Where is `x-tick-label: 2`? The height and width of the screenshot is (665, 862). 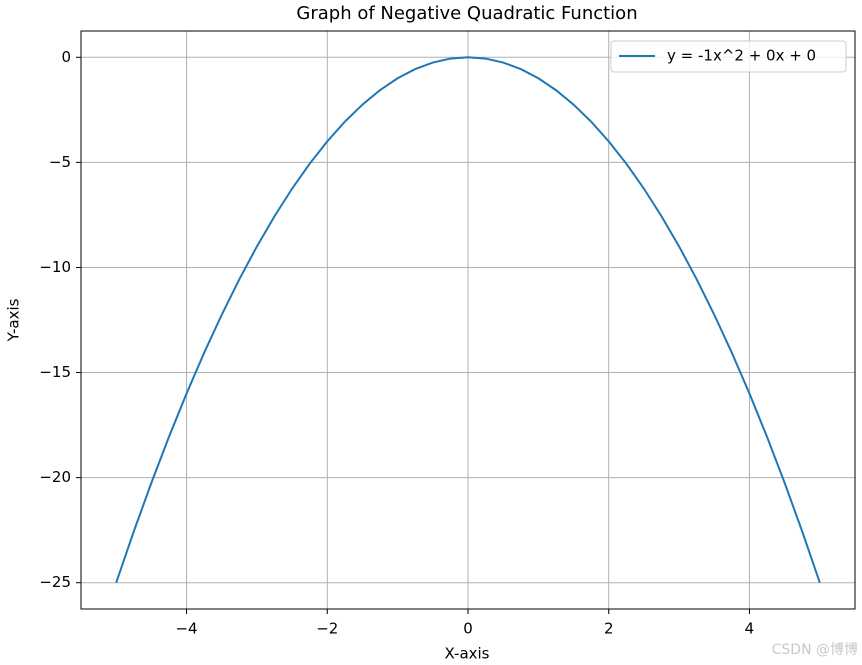 x-tick-label: 2 is located at coordinates (609, 629).